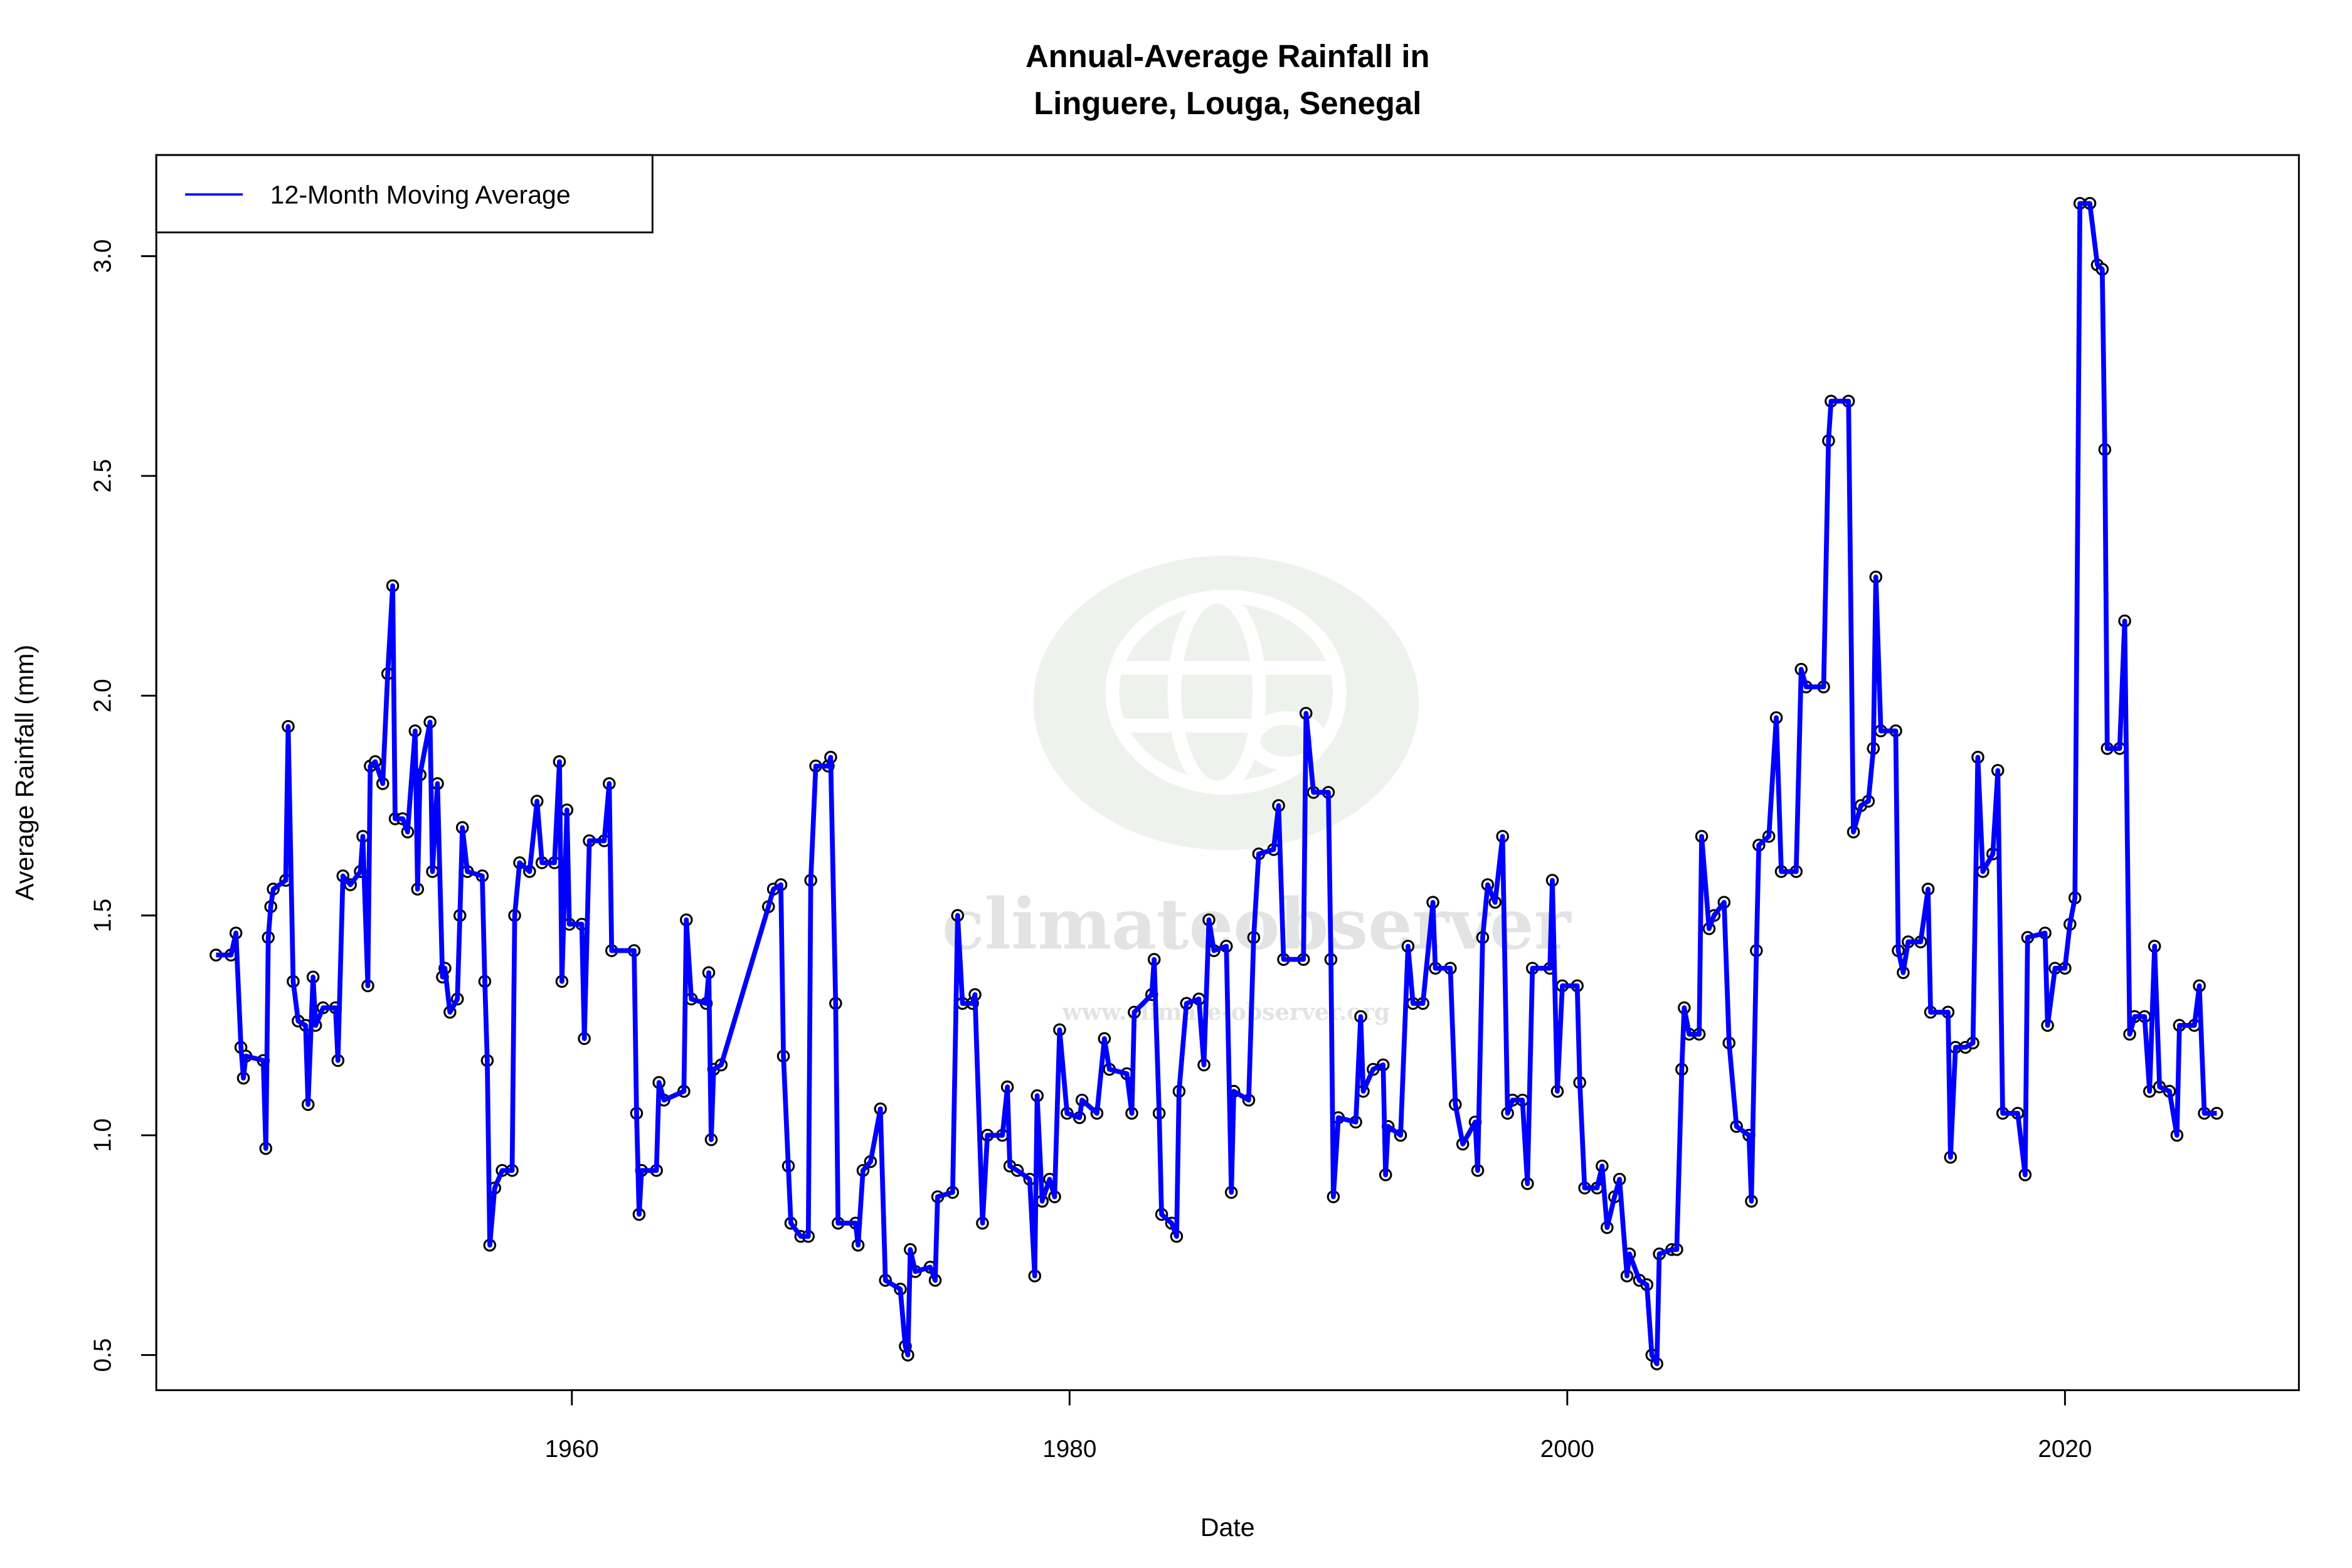  Describe the element at coordinates (1318, 1426) in the screenshot. I see `x-axis: 1960 1980 2000 2020` at that location.